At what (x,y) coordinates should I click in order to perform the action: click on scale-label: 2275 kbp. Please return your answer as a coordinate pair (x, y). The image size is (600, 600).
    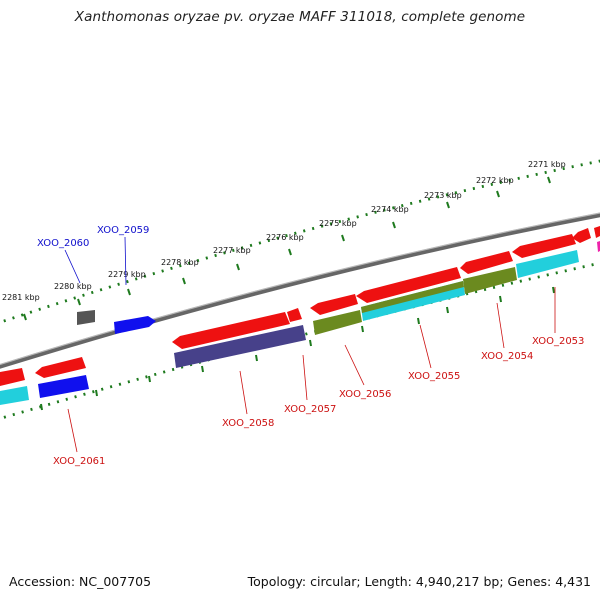
    Looking at the image, I should click on (338, 223).